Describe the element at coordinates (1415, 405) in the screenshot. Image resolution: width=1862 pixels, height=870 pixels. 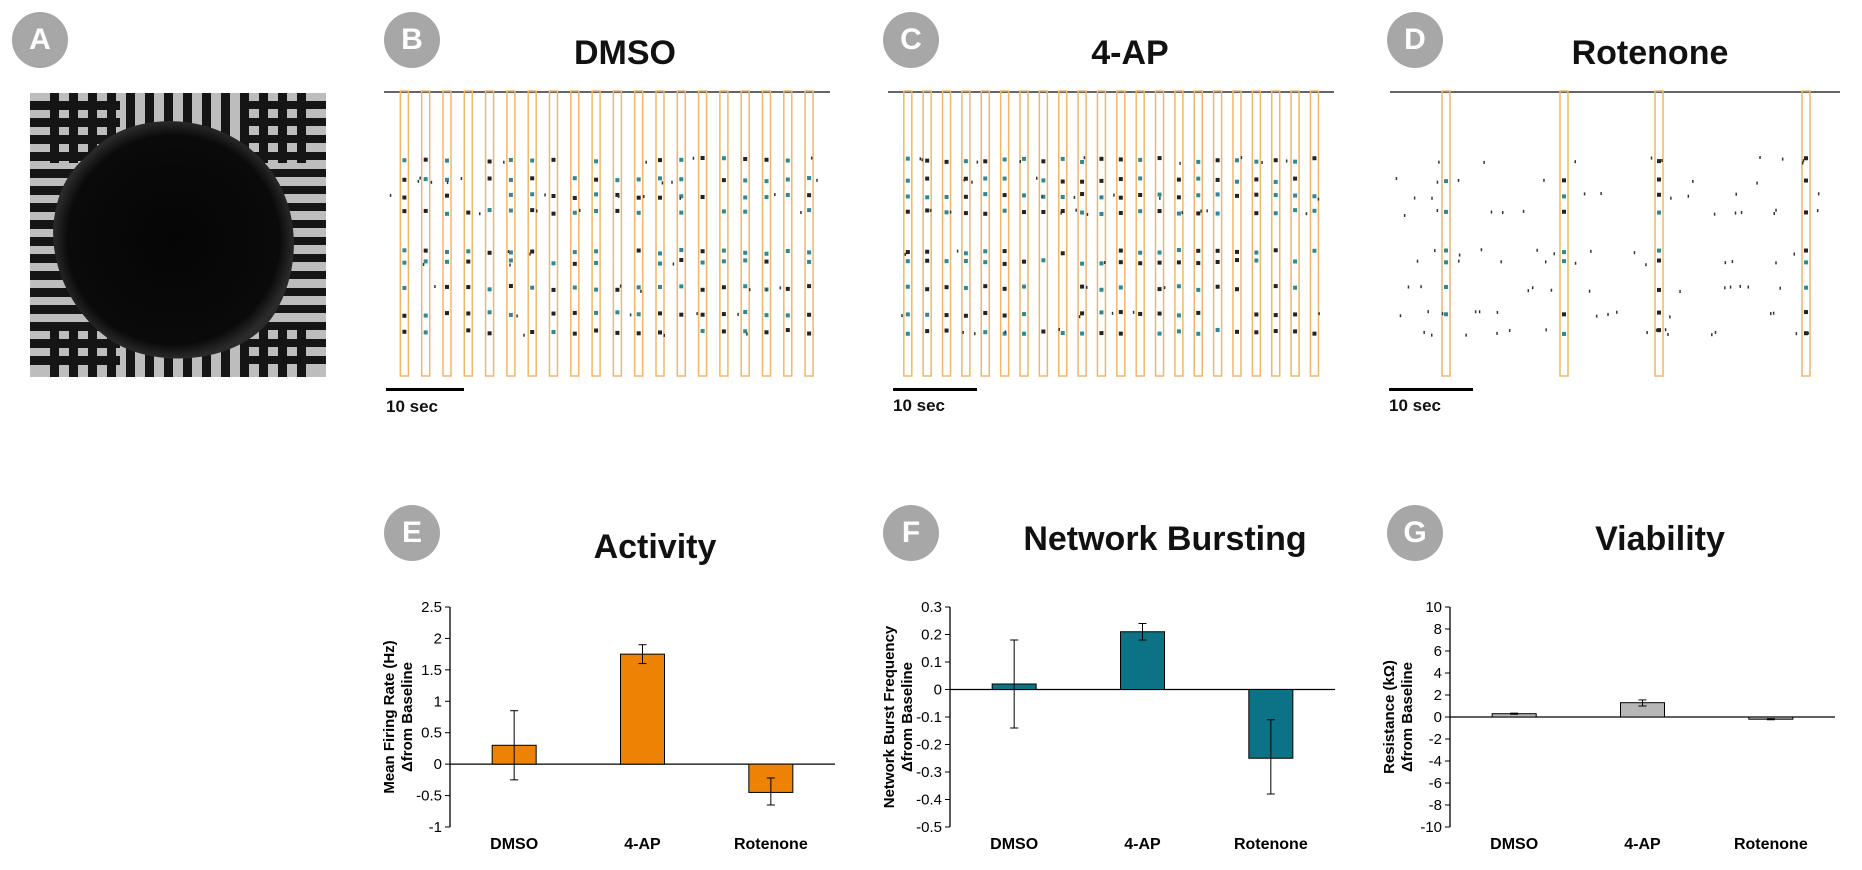
I see `scale-label-rotenone: 10 sec` at that location.